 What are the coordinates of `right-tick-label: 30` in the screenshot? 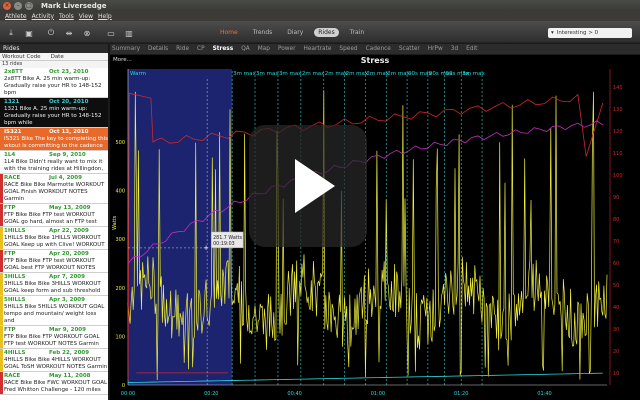 It's located at (616, 330).